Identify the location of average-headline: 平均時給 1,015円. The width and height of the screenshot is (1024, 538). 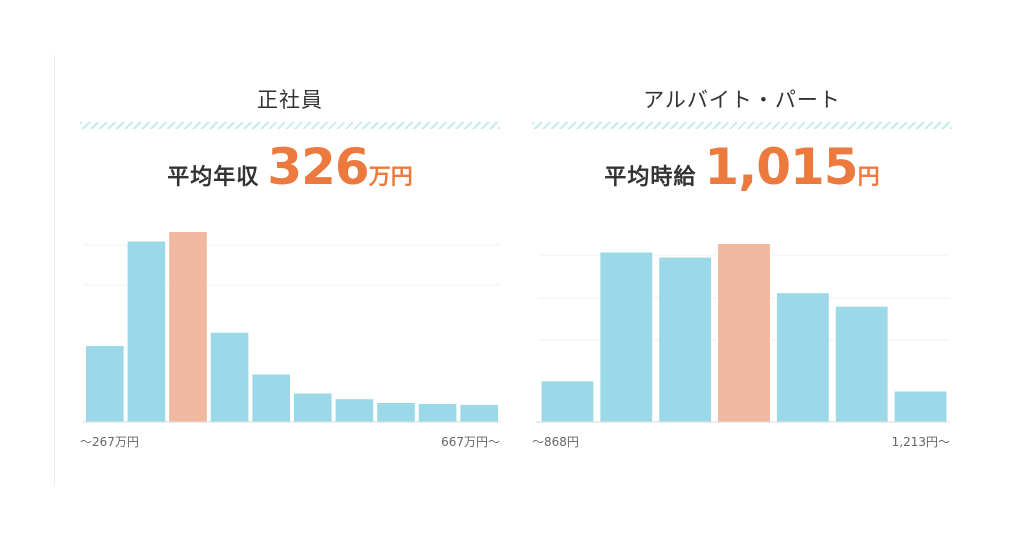
(742, 168).